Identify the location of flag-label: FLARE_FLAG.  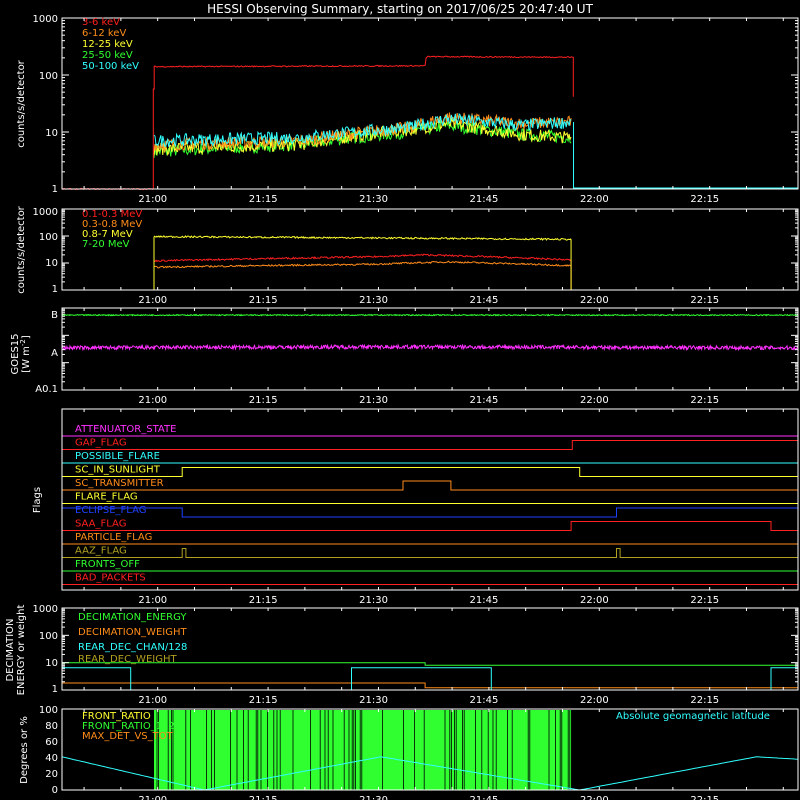
(106, 497).